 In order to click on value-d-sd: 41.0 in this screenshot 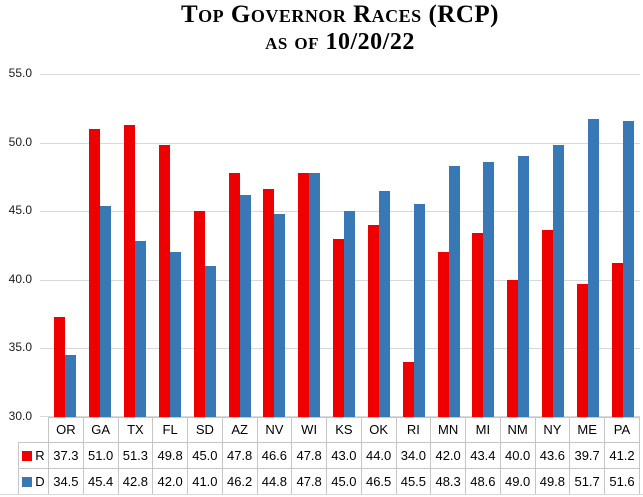, I will do `click(205, 481)`.